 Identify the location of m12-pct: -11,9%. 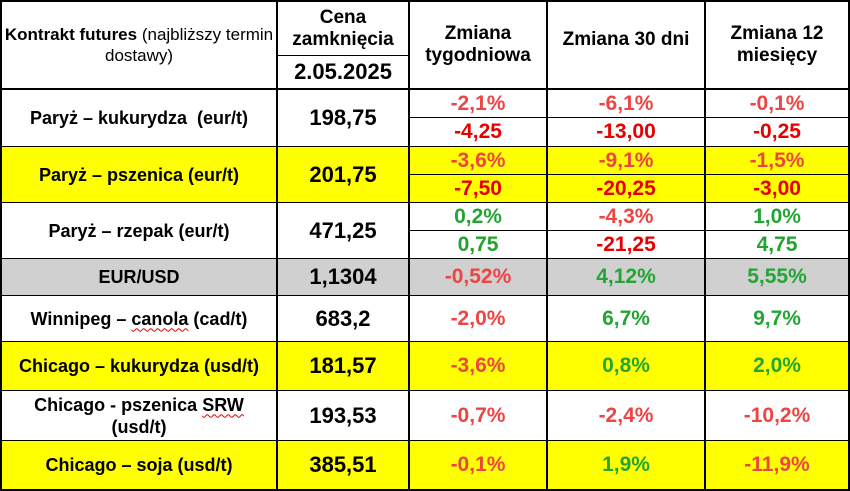
(777, 465).